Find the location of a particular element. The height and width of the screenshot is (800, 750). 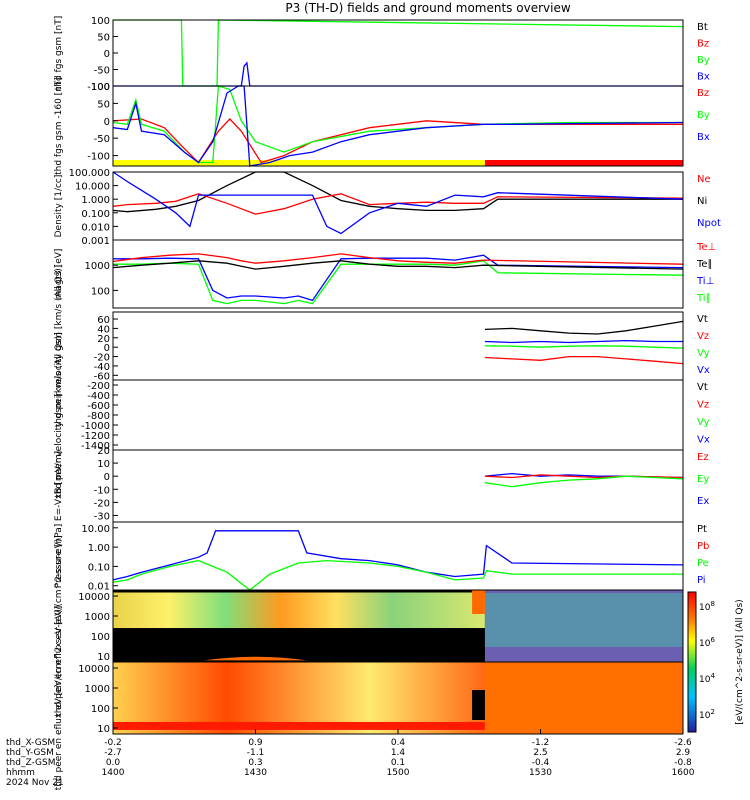

peir_velocity-ytick-label: 60 is located at coordinates (103, 320).